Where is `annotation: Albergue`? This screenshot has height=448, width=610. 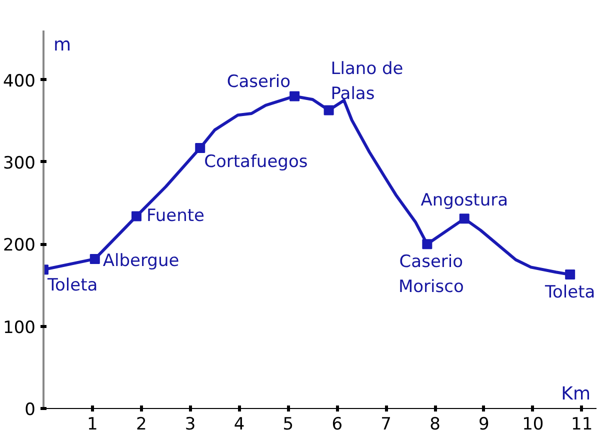 annotation: Albergue is located at coordinates (141, 260).